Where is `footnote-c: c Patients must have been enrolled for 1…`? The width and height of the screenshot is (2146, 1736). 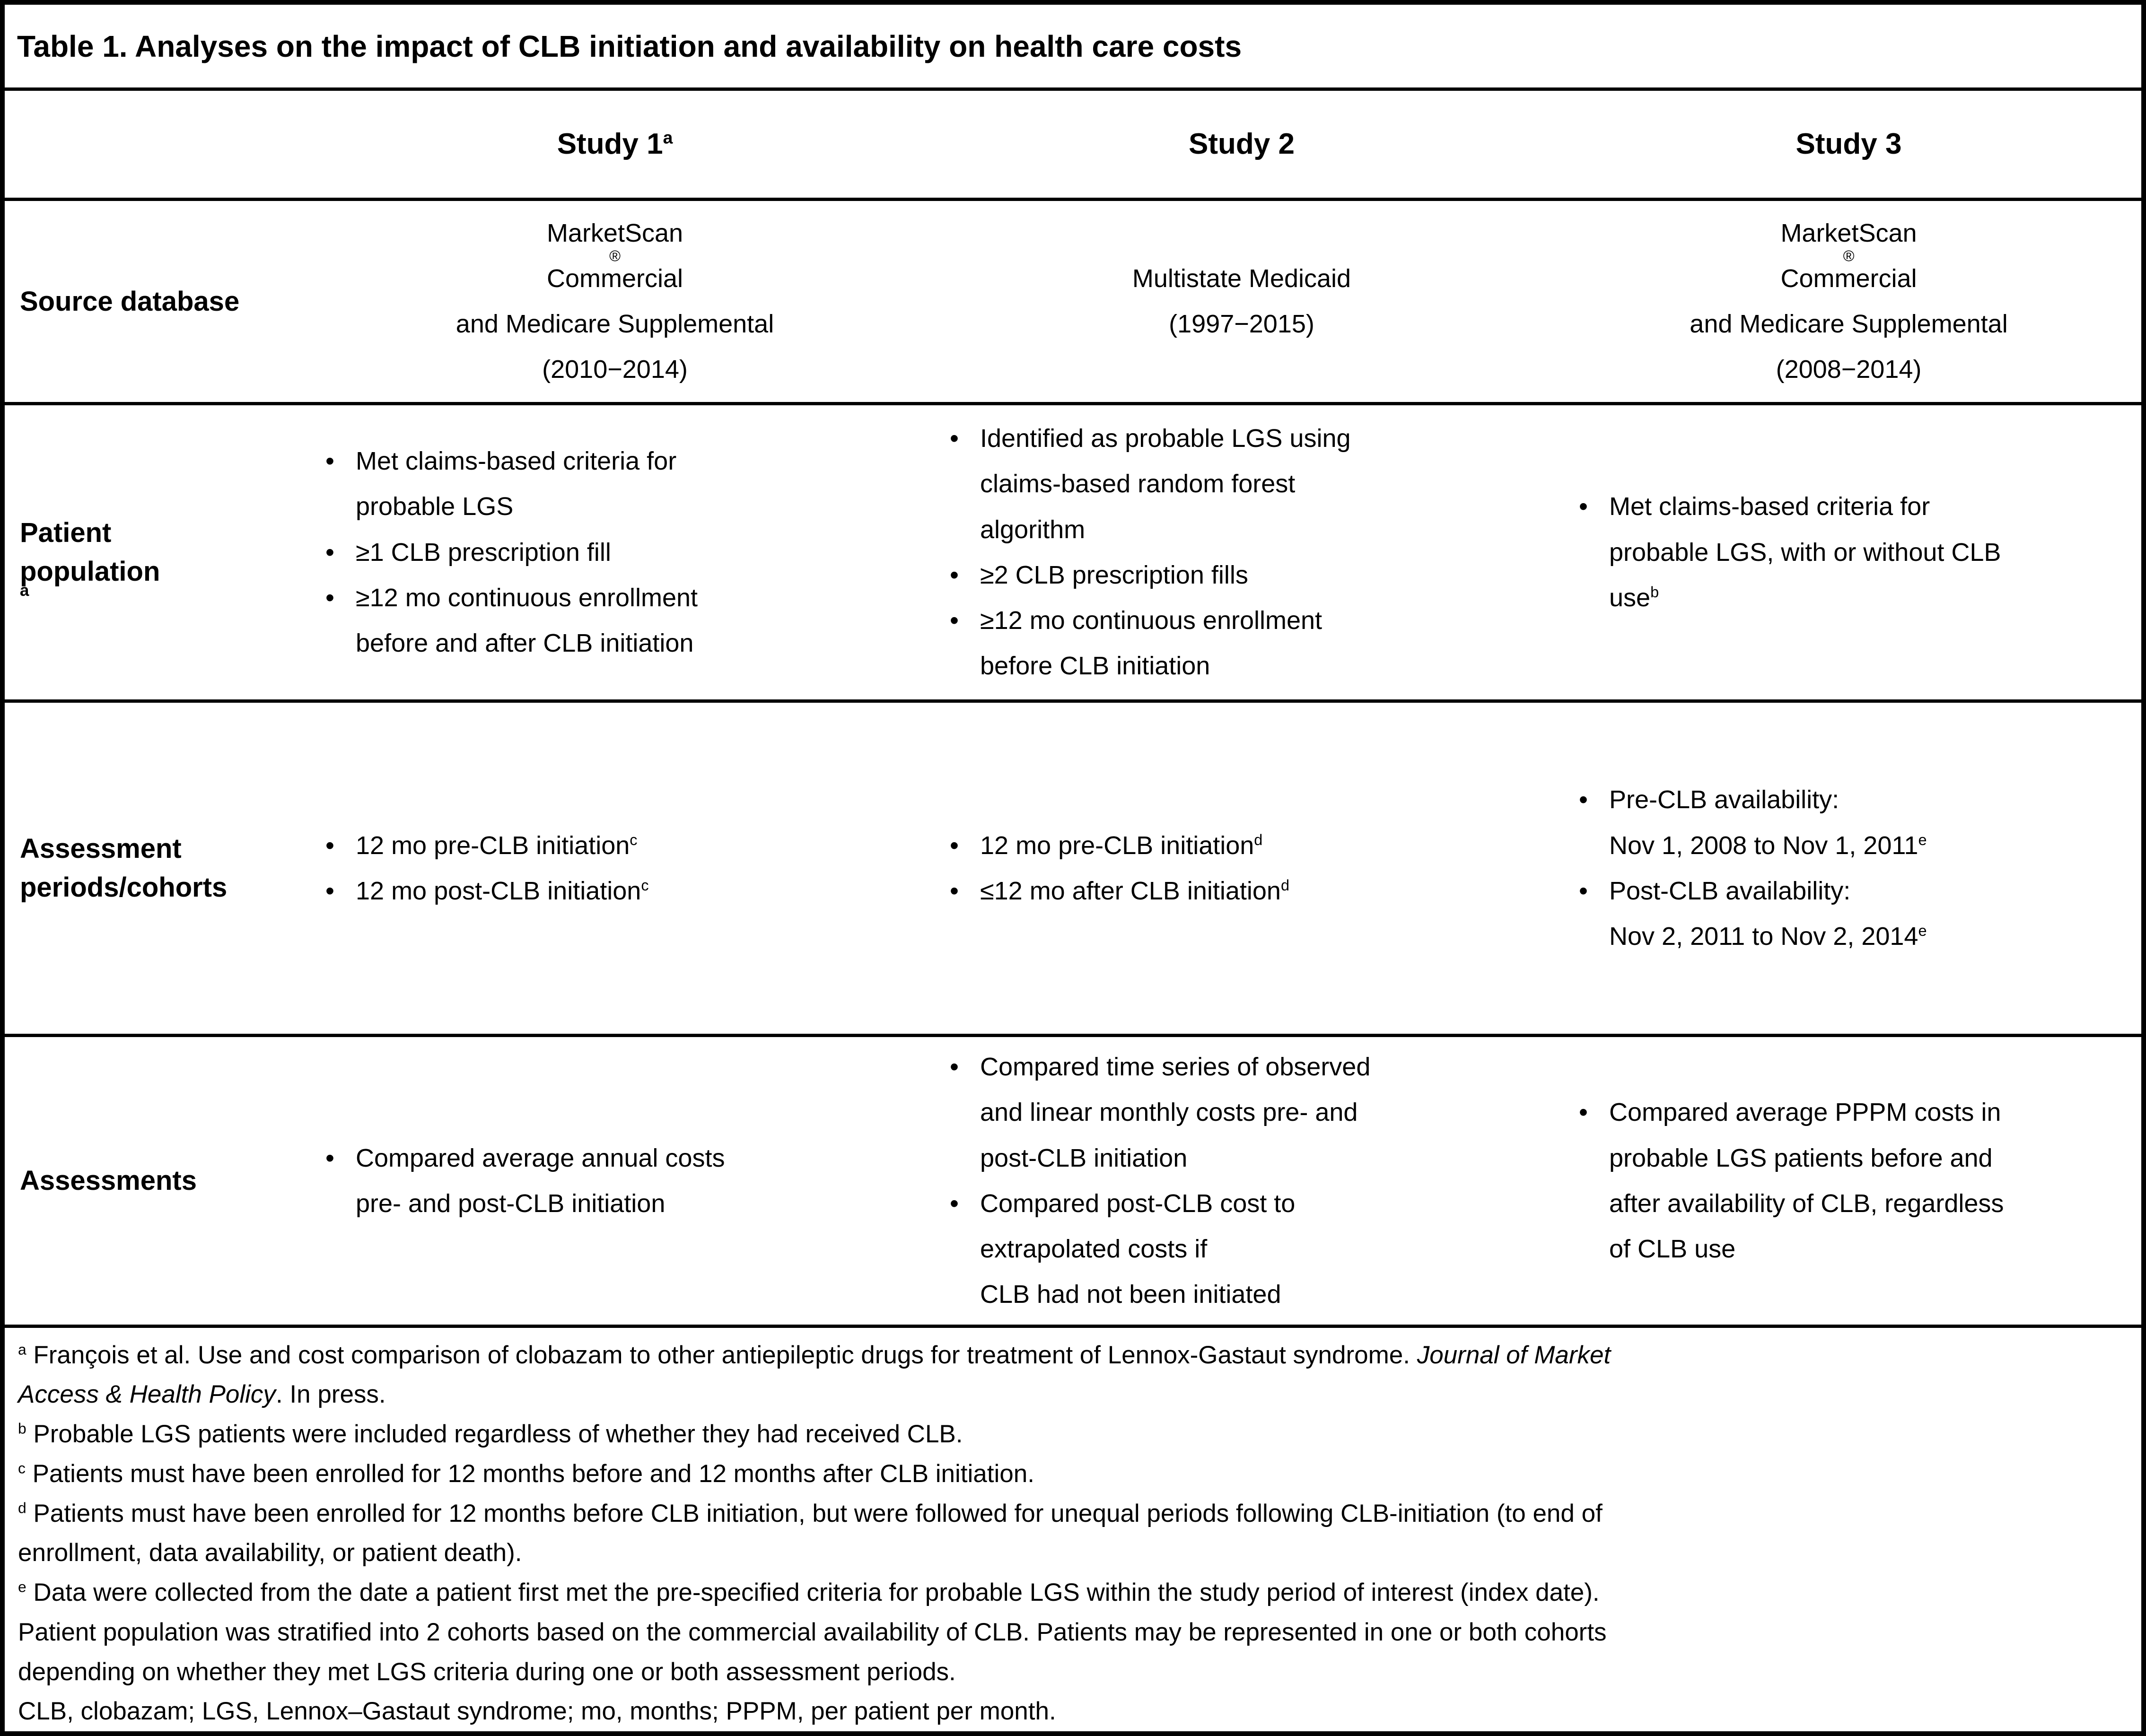
footnote-c: c Patients must have been enrolled for 1… is located at coordinates (526, 1473).